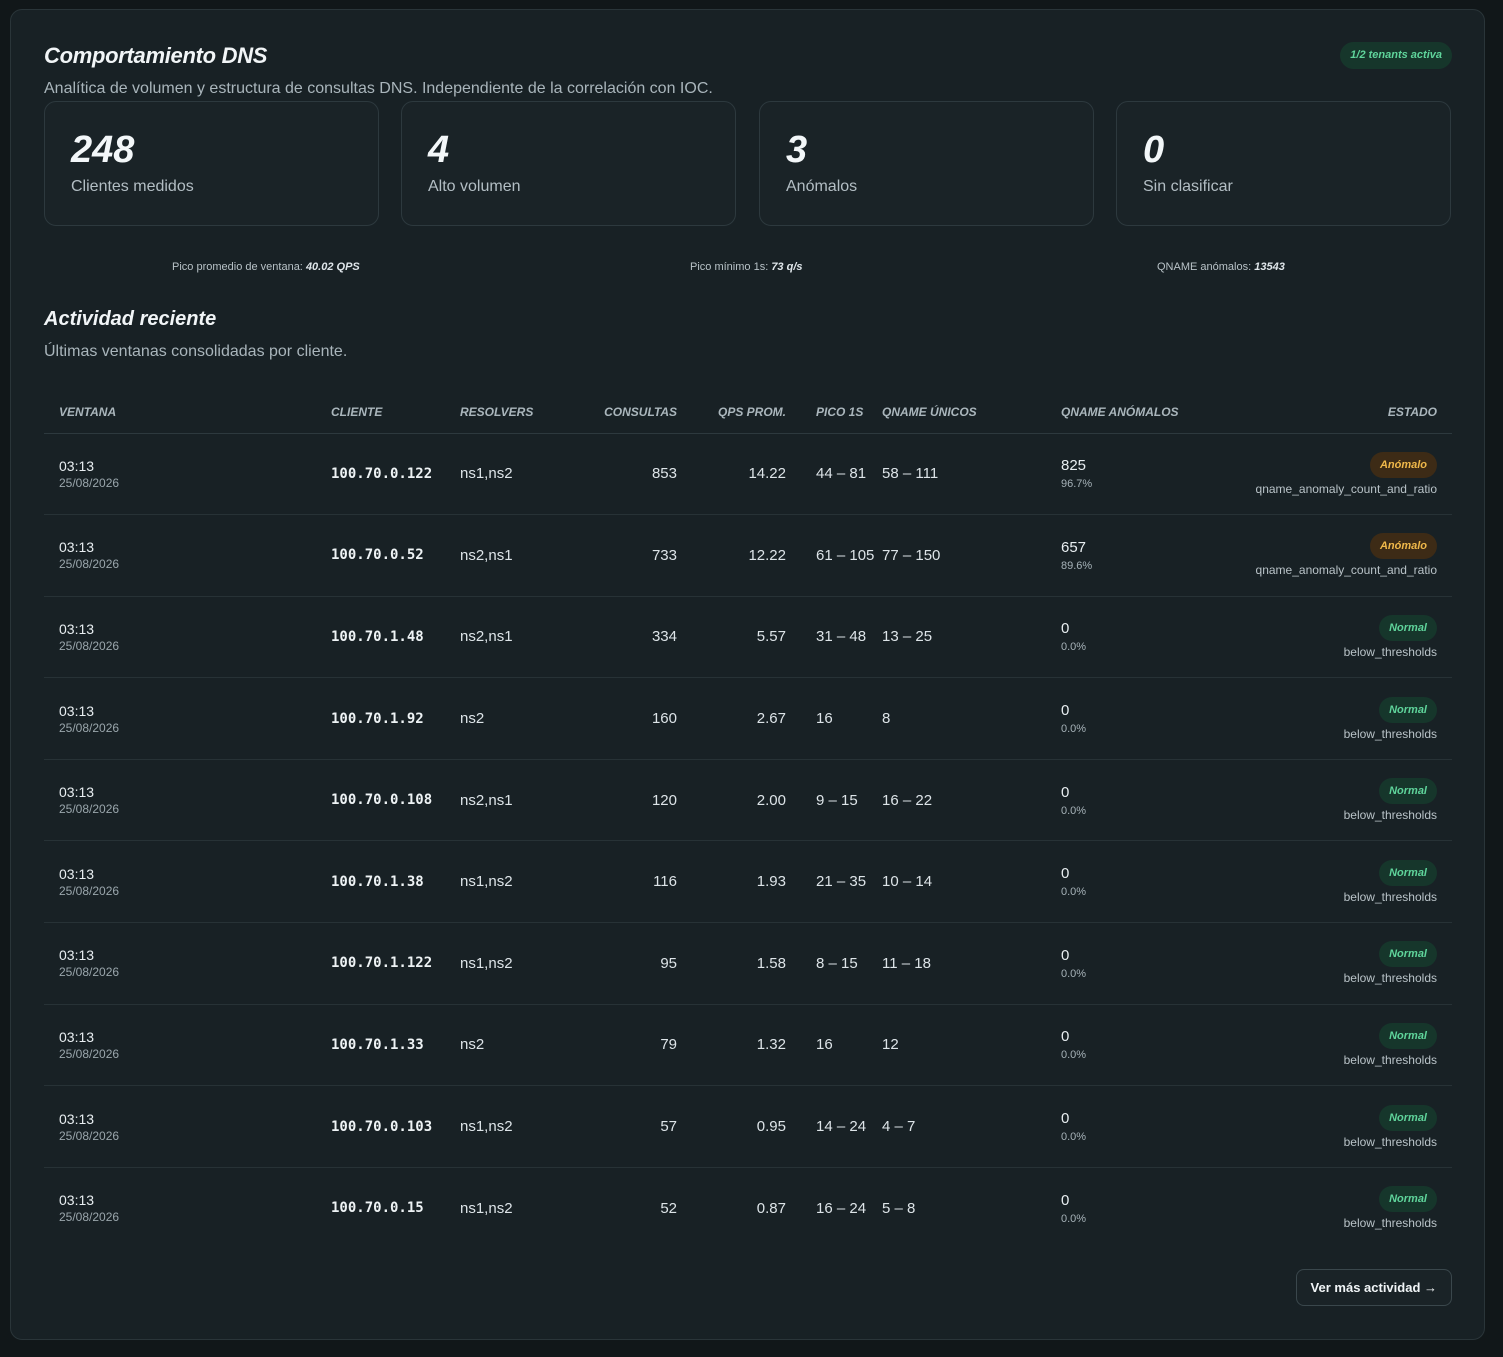 This screenshot has width=1503, height=1357. Describe the element at coordinates (1331, 474) in the screenshot. I see `cell-status: Anómalo qname_anomaly_count_and_ratio` at that location.